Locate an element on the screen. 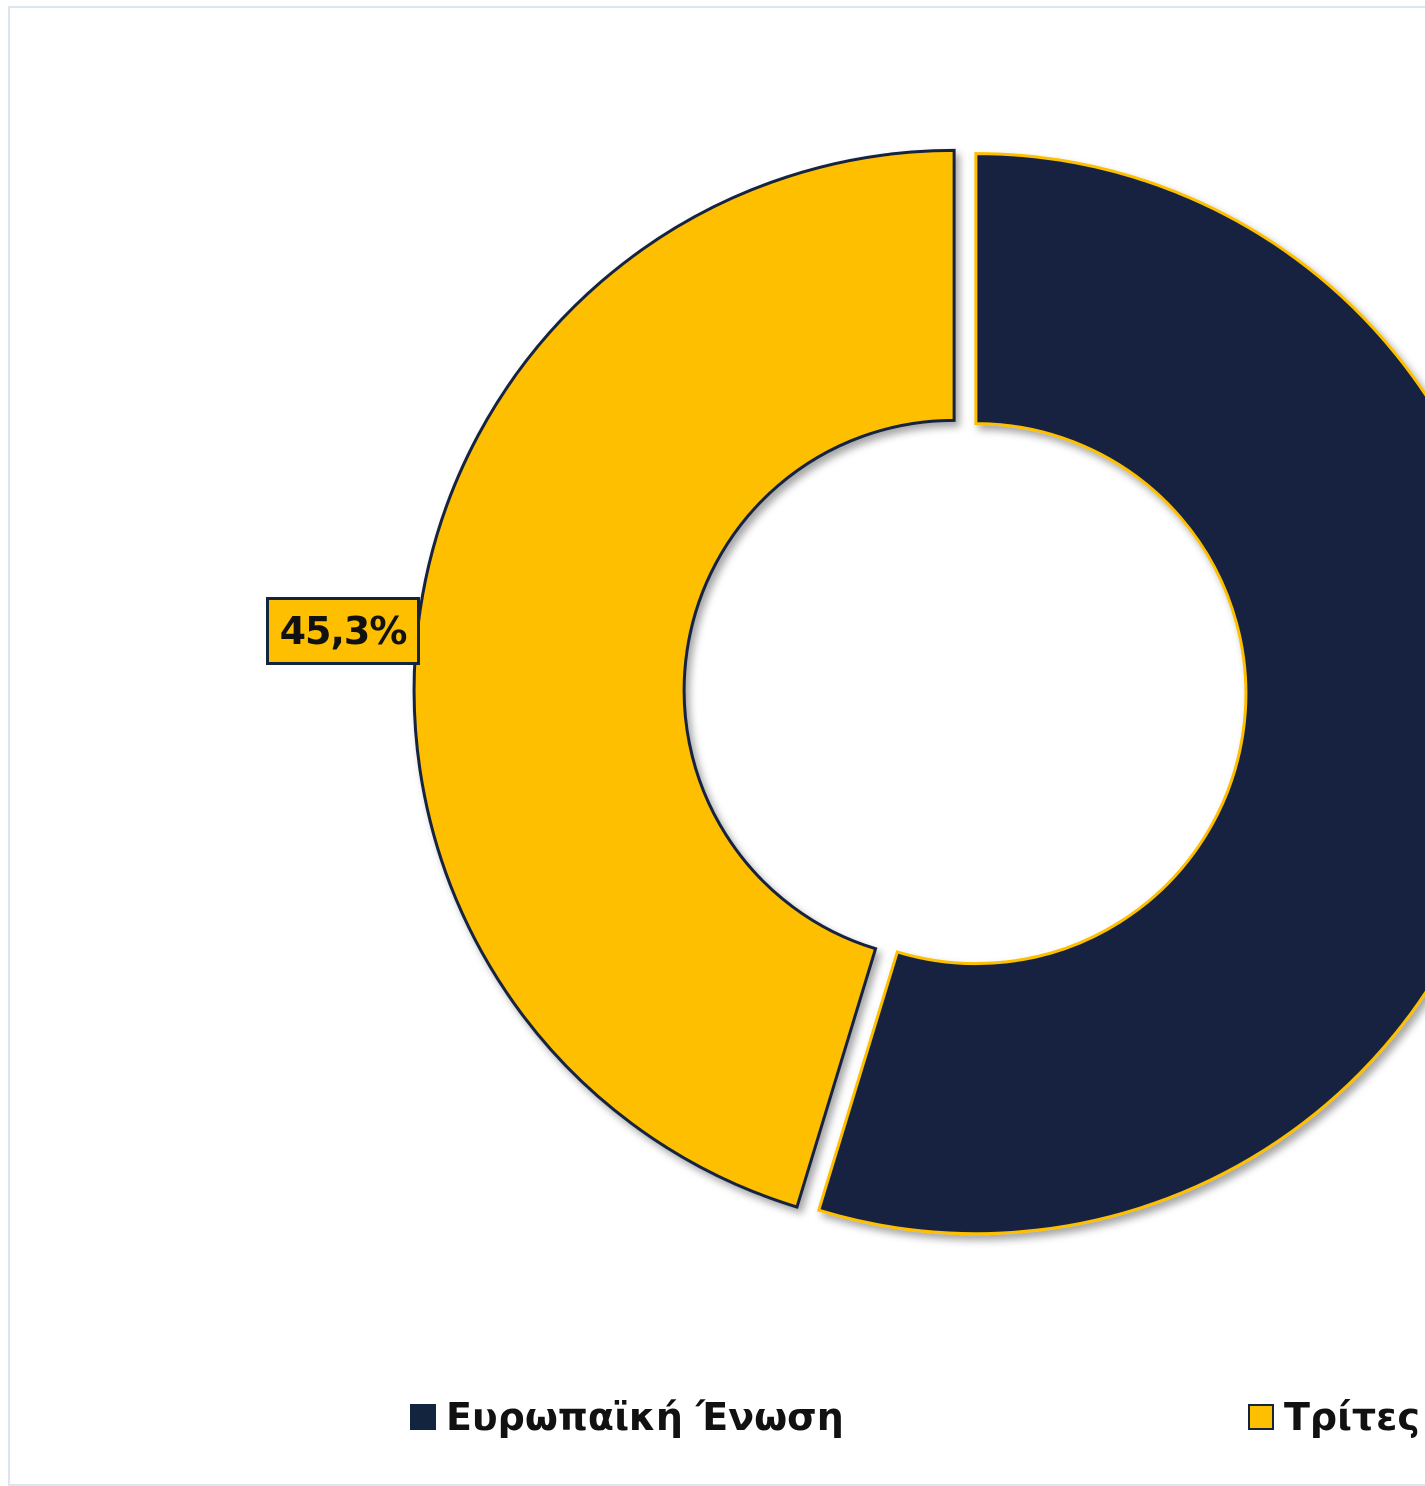 The width and height of the screenshot is (1425, 1486). legend-item-third: Τρίτες is located at coordinates (1334, 1417).